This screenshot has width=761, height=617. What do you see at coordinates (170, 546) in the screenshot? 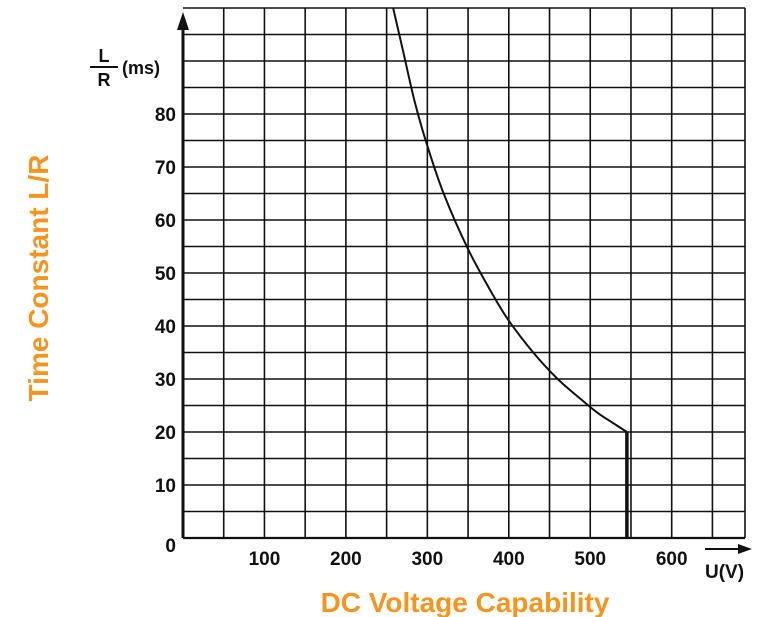
I see `y-tick-label: 0` at bounding box center [170, 546].